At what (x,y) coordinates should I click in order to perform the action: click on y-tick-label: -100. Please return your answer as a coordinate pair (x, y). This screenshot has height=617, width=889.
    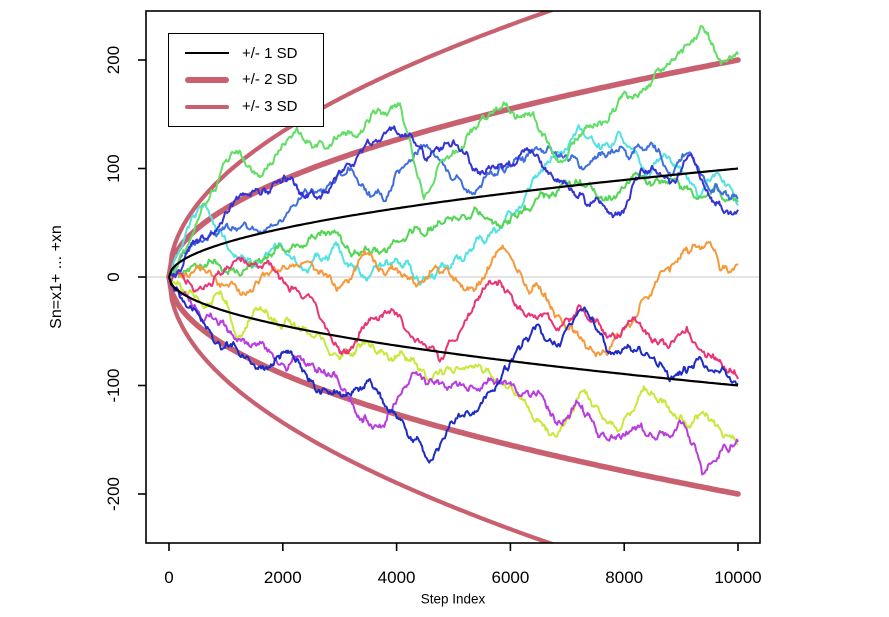
    Looking at the image, I should click on (113, 385).